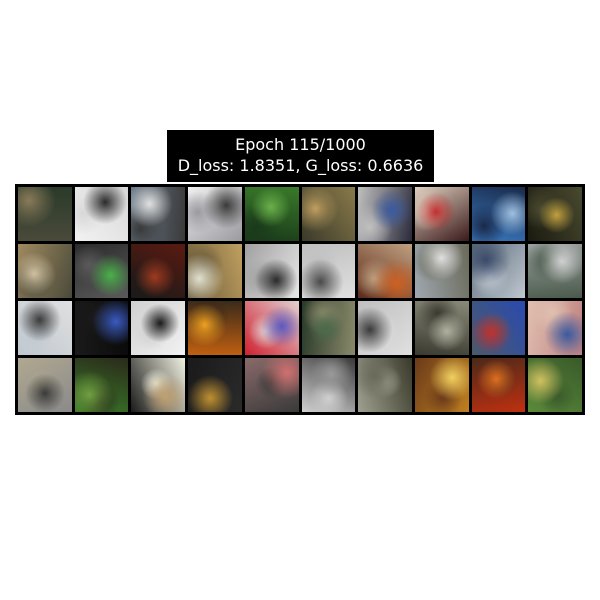  Describe the element at coordinates (300, 144) in the screenshot. I see `title-epoch: Epoch 115/1000` at that location.